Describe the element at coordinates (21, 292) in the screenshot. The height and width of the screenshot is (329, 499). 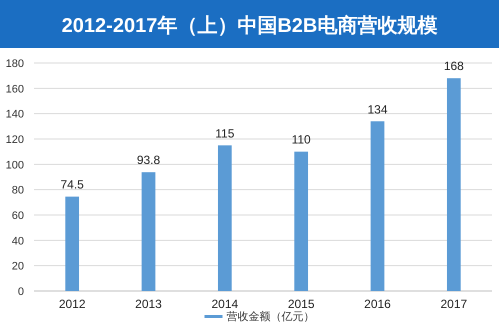
I see `y-tick-label: 0` at that location.